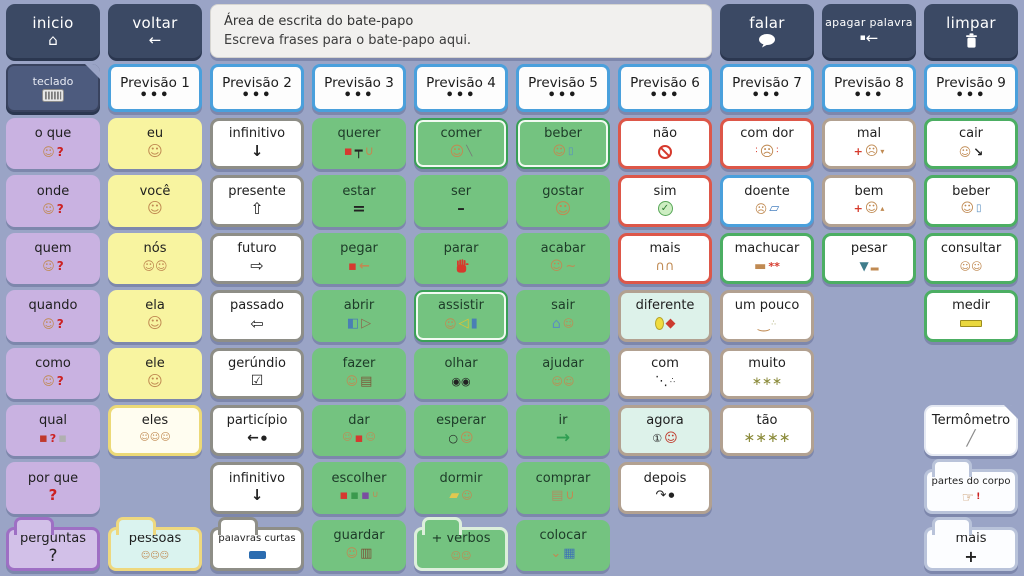  I want to click on boxes-question-icon: ▪? ▪, so click(52, 438).